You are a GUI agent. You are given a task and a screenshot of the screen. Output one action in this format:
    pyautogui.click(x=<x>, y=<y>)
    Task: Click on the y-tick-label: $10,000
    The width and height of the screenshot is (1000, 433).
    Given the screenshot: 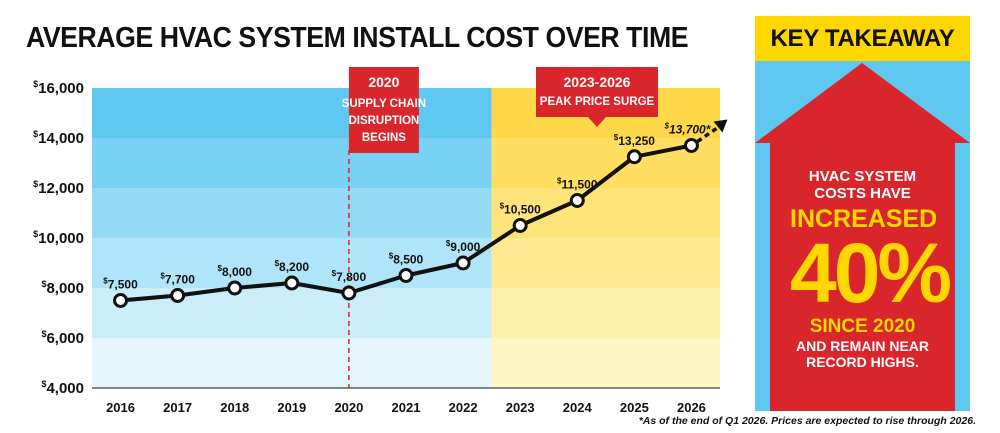 What is the action you would take?
    pyautogui.click(x=58, y=238)
    